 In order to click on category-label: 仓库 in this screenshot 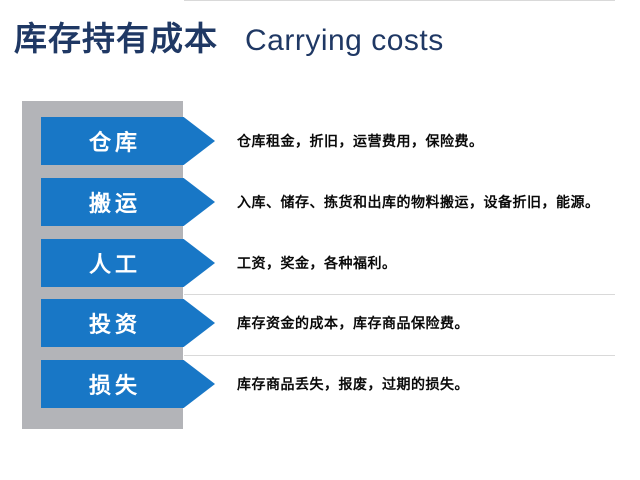, I will do `click(114, 142)`.